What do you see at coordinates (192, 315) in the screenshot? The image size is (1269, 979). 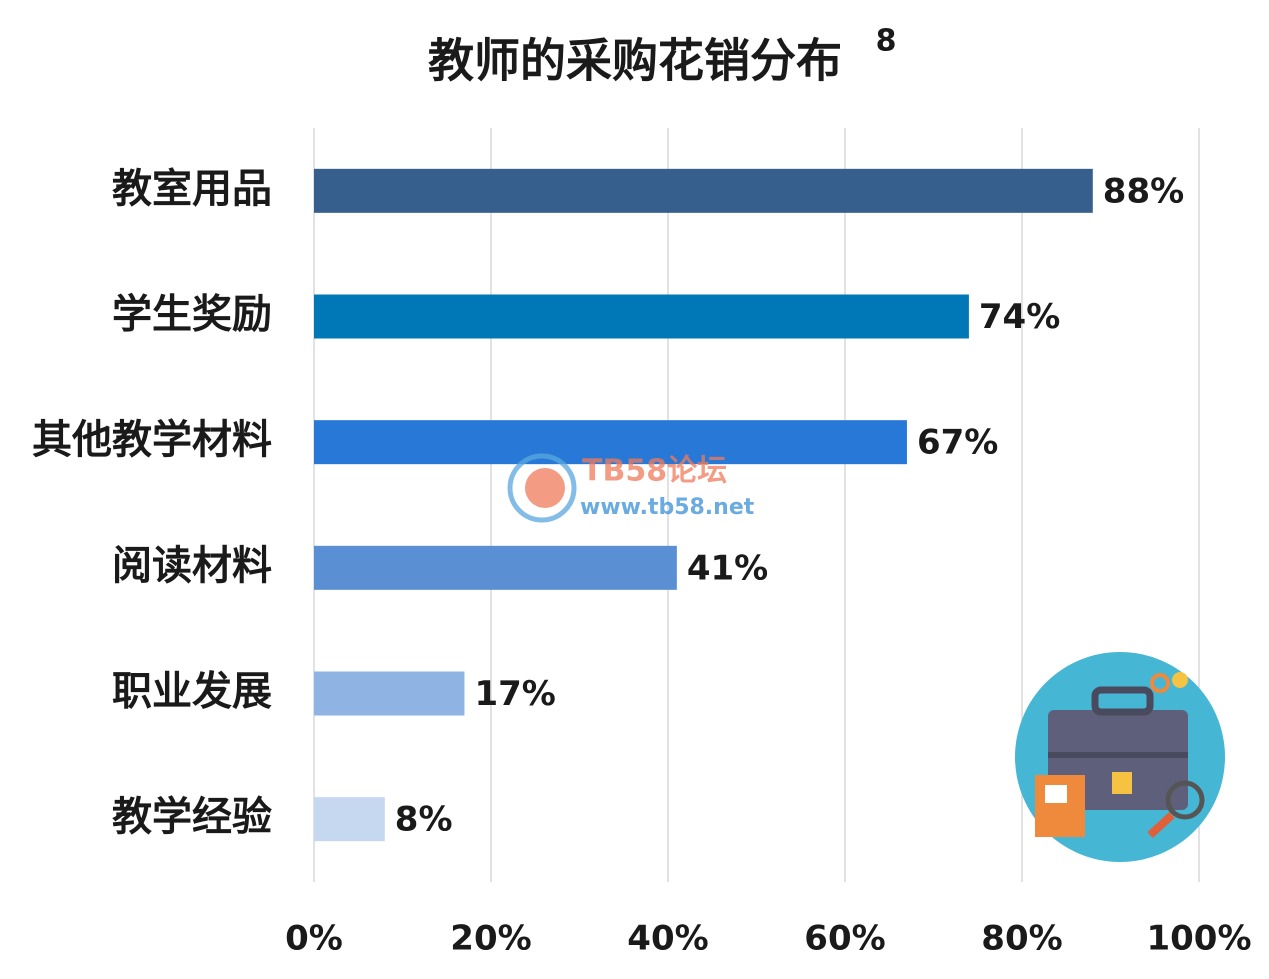 I see `y-tick-label: 学生奖励` at bounding box center [192, 315].